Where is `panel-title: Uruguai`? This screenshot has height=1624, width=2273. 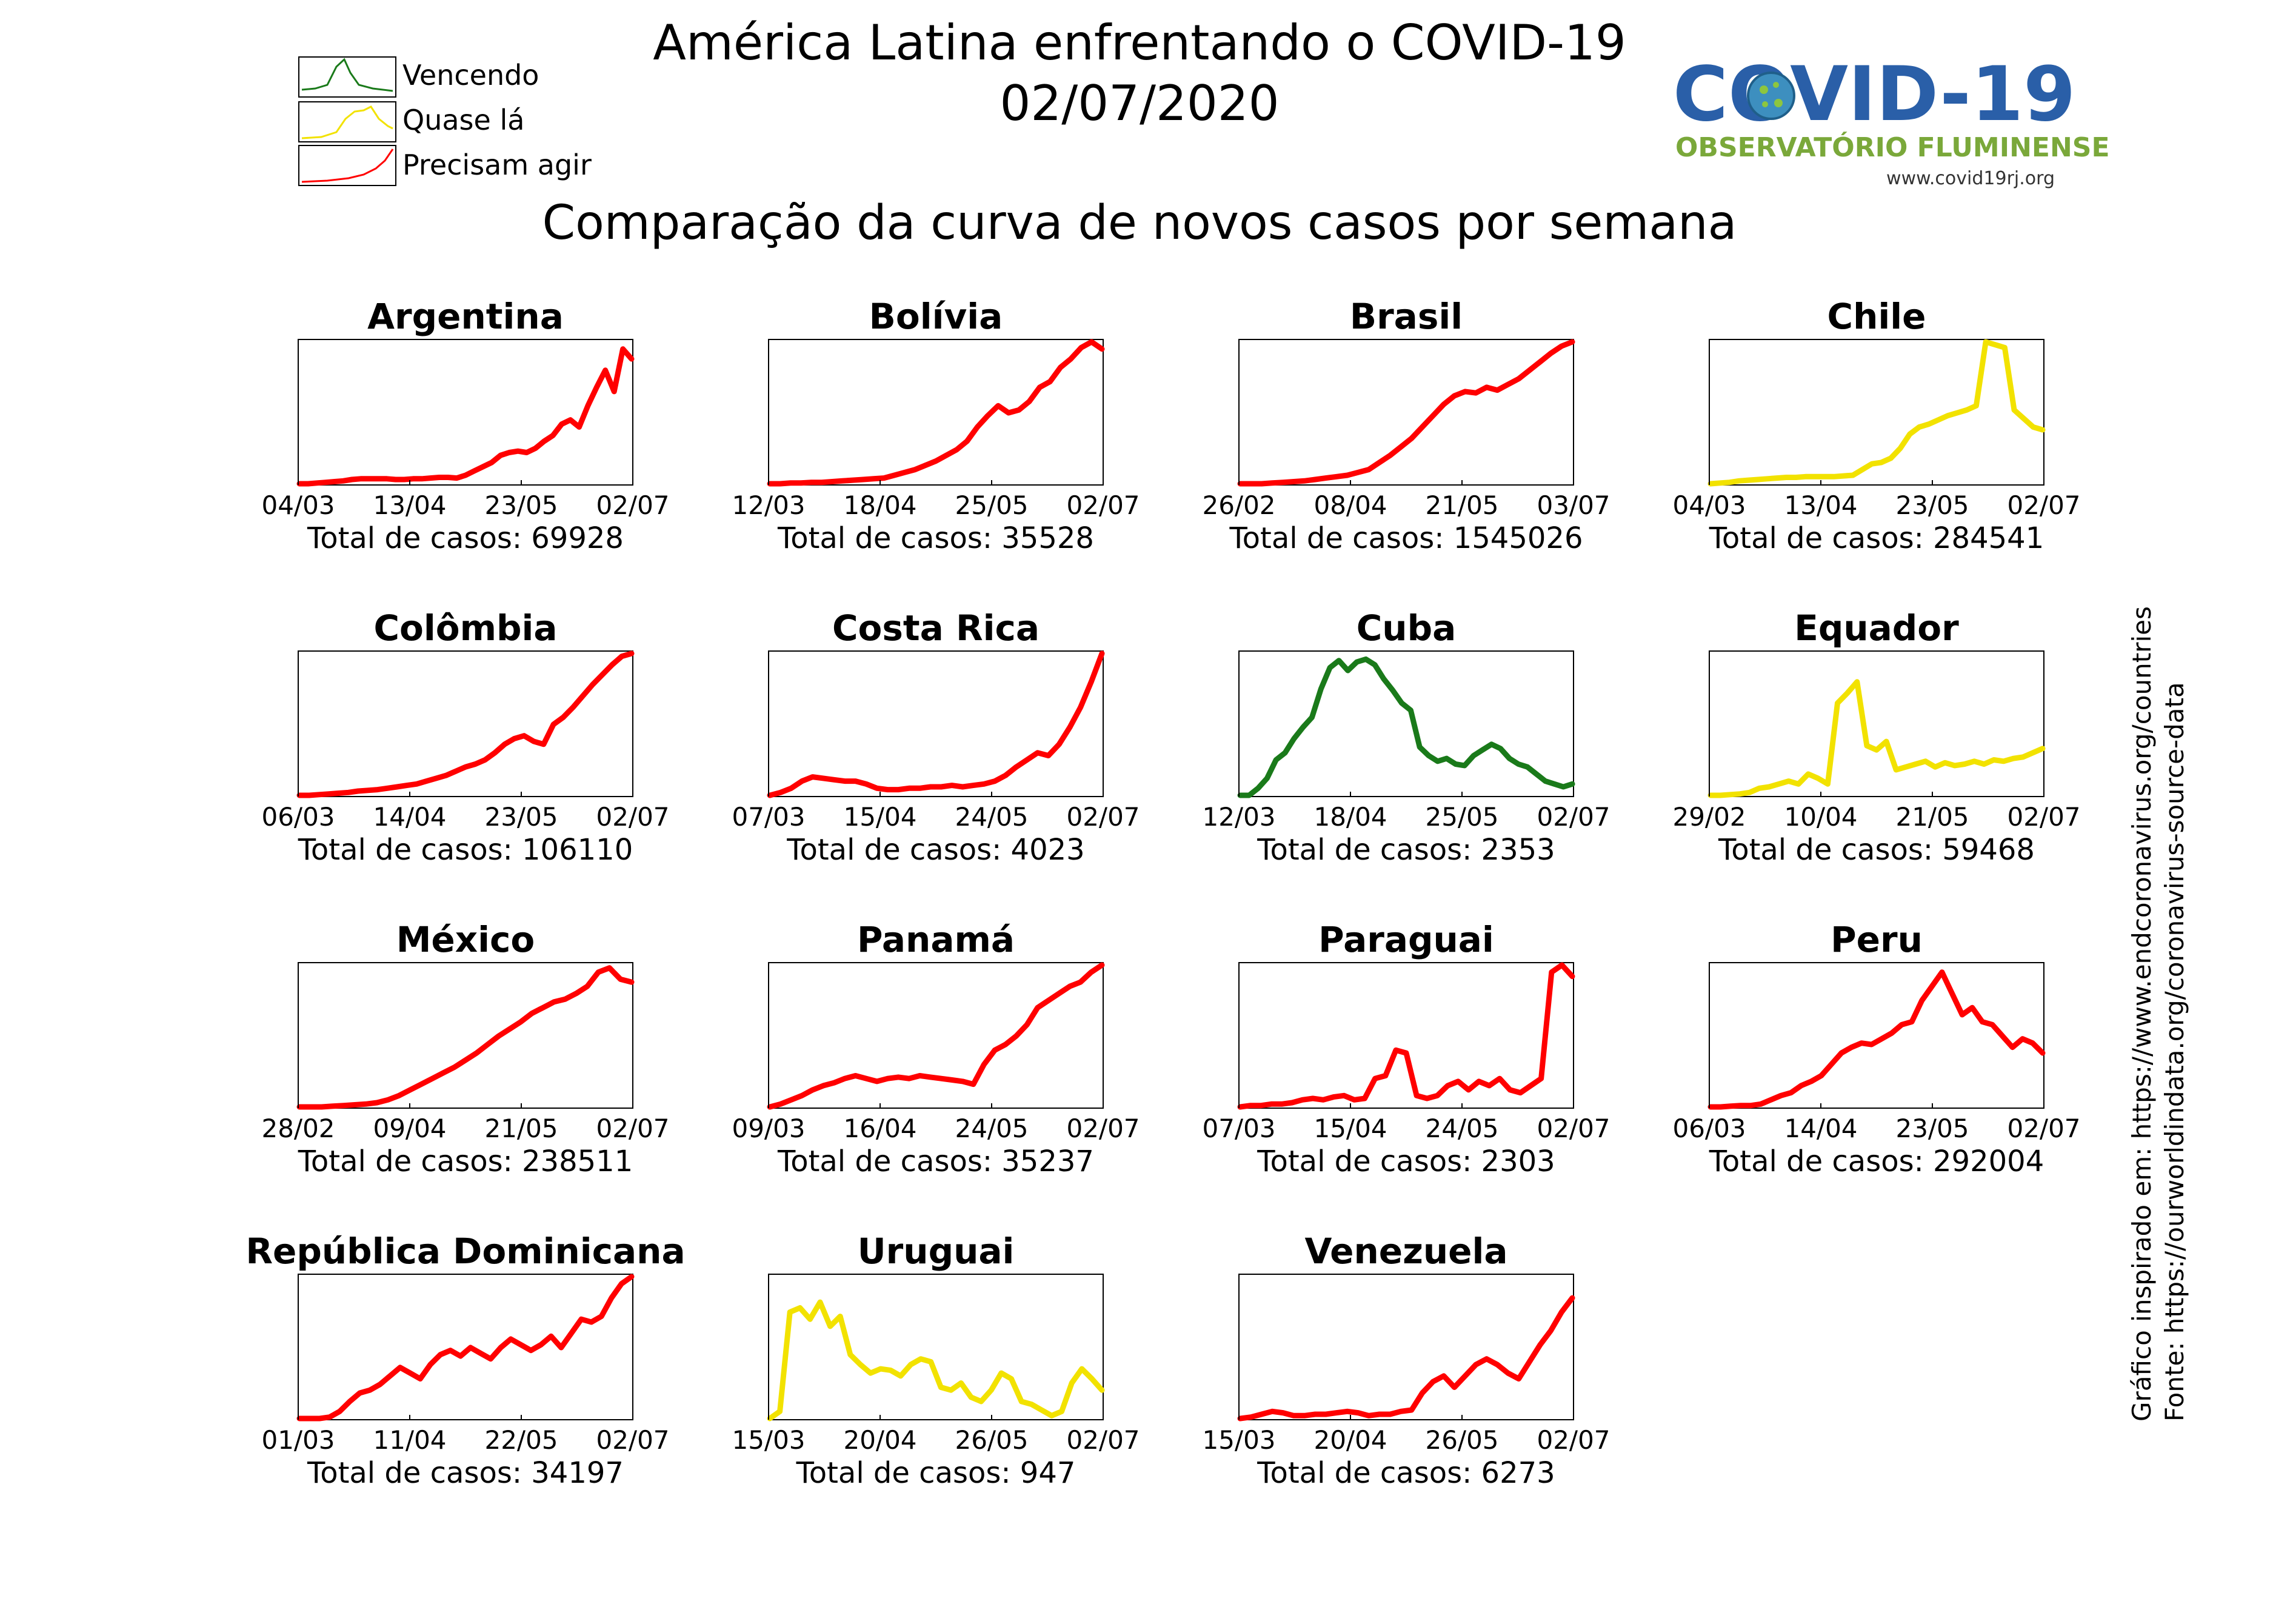 panel-title: Uruguai is located at coordinates (936, 1251).